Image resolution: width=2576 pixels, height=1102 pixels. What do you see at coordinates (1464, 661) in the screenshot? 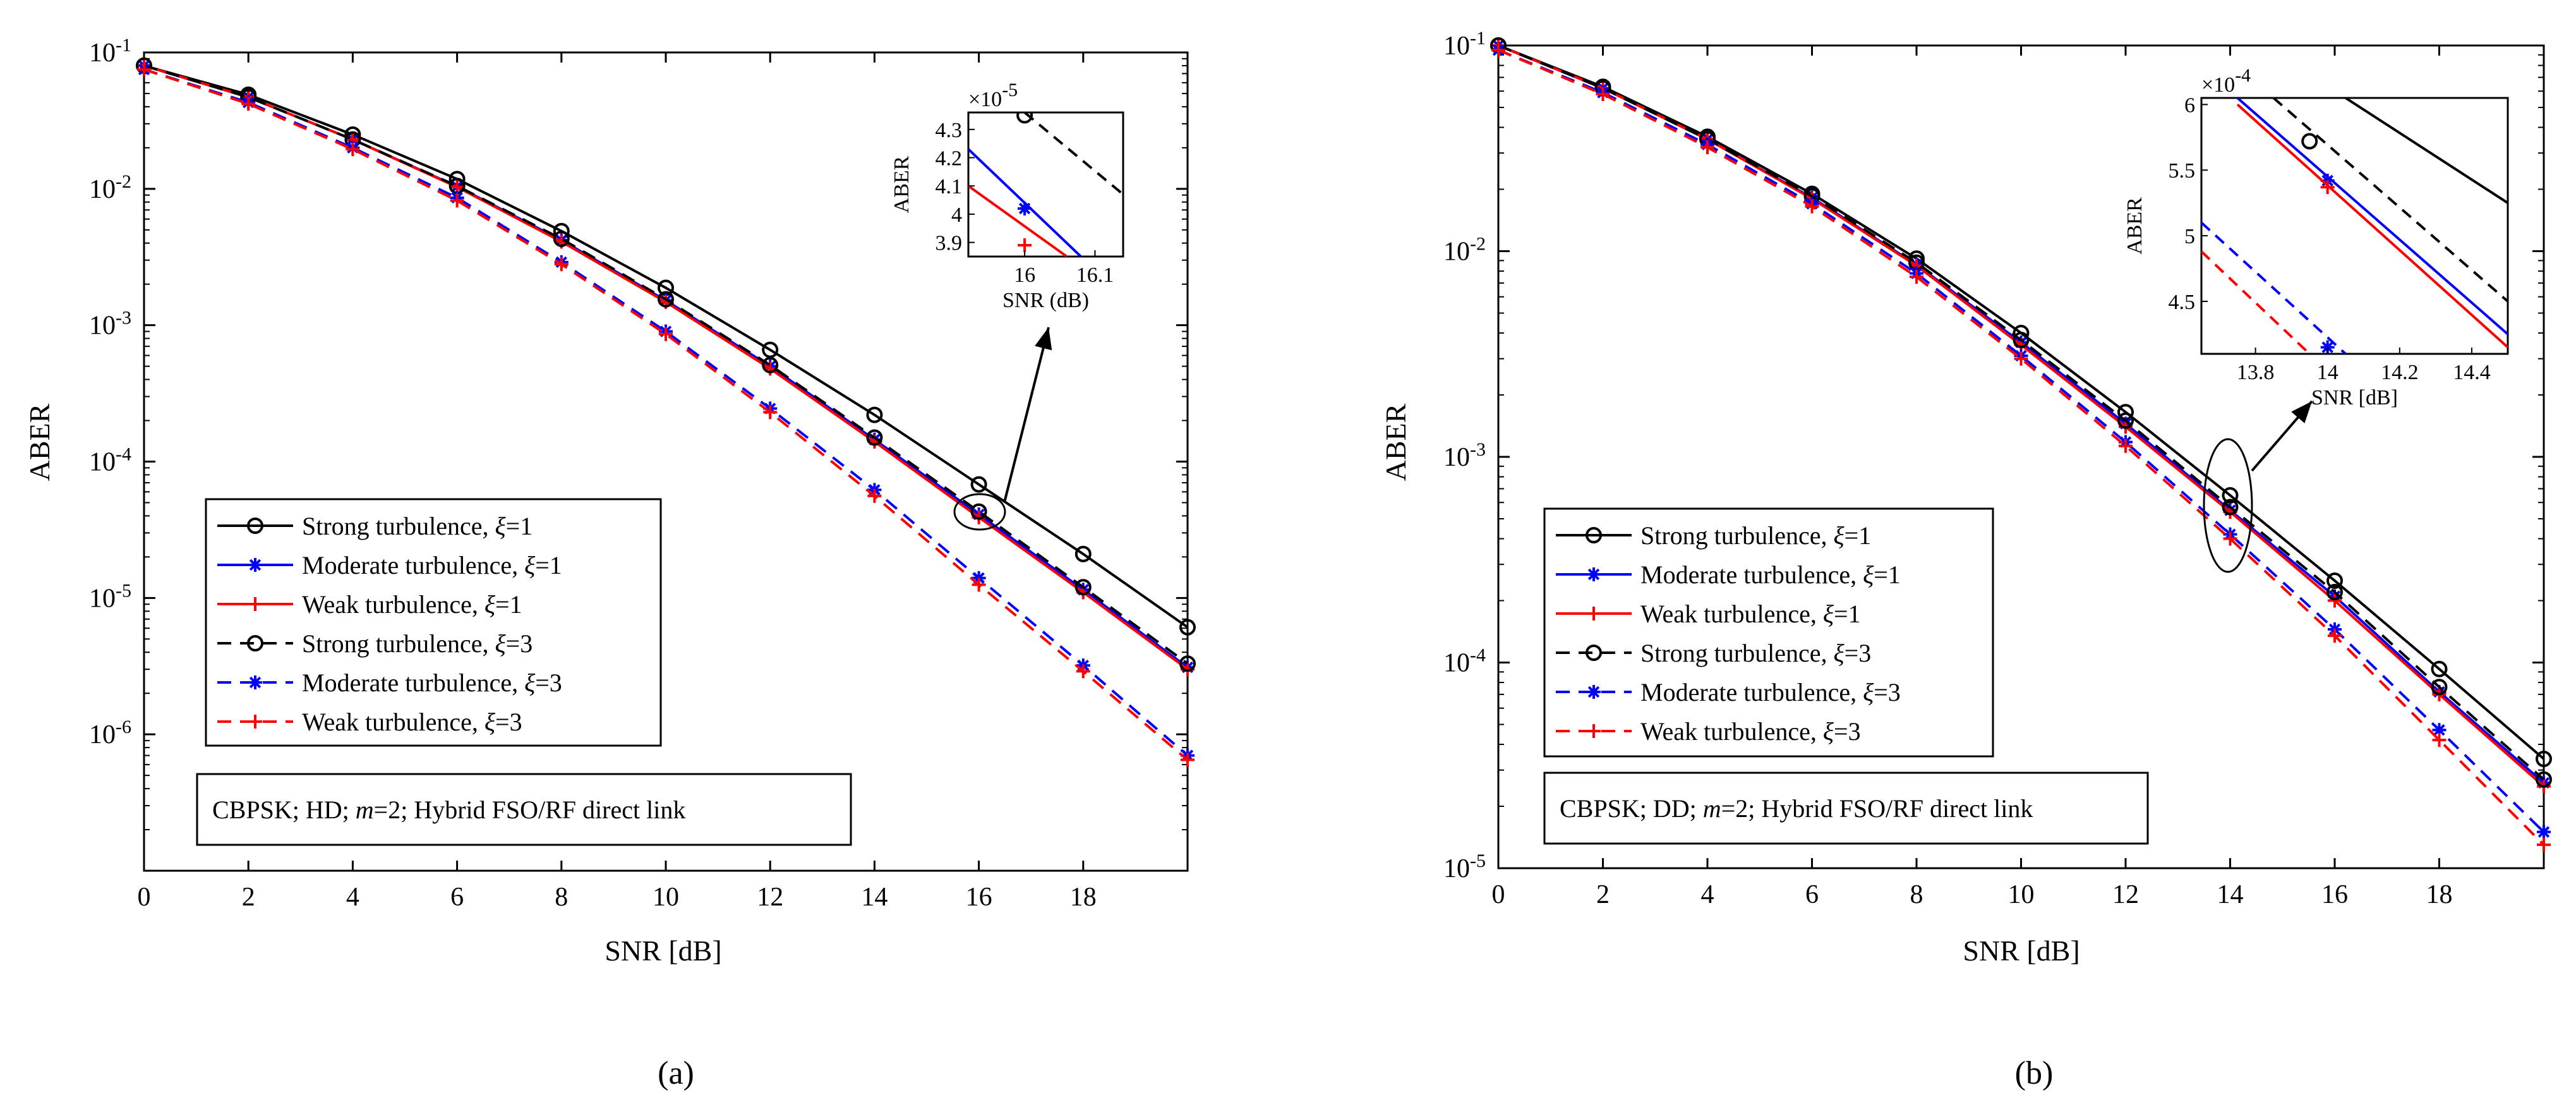
I see `y-tick-label: 10⁻⁴` at bounding box center [1464, 661].